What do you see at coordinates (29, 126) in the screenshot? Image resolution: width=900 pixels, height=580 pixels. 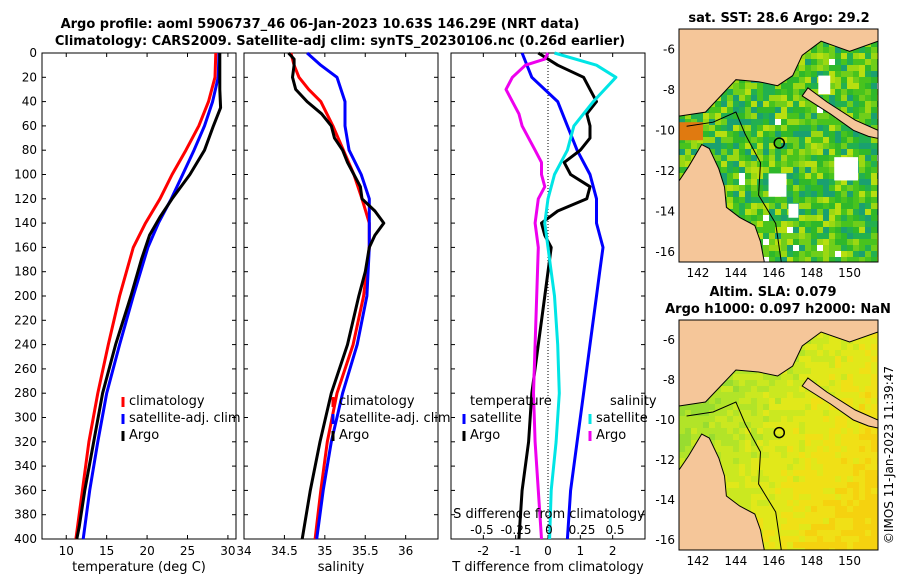 I see `temperature-ytick-label: 60` at bounding box center [29, 126].